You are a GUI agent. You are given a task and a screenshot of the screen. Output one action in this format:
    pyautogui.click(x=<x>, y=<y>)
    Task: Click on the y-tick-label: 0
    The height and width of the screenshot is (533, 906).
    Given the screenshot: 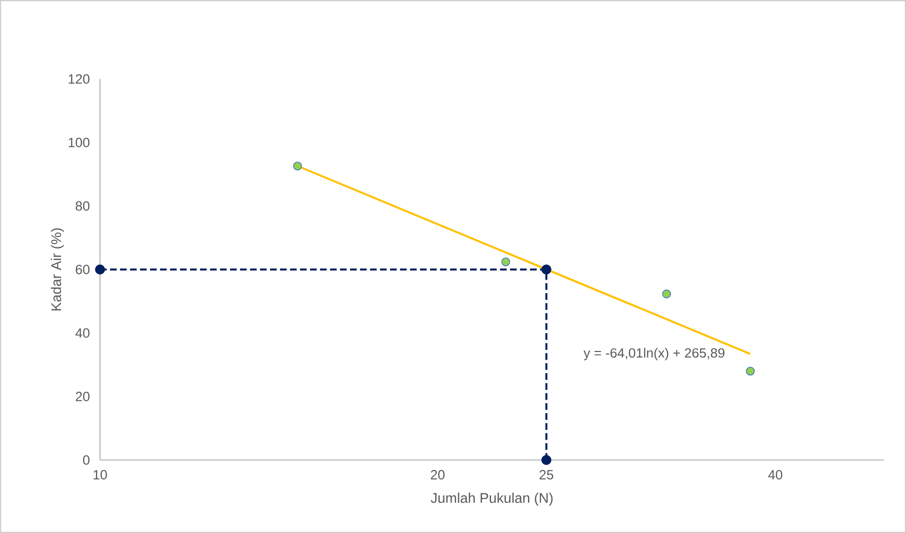 What is the action you would take?
    pyautogui.click(x=86, y=460)
    